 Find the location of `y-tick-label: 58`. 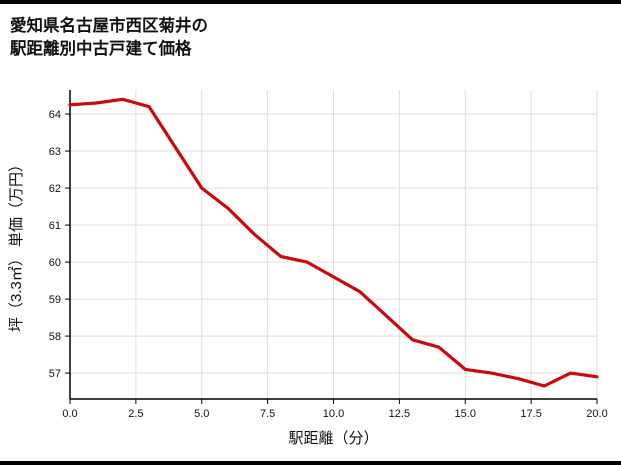

y-tick-label: 58 is located at coordinates (55, 337).